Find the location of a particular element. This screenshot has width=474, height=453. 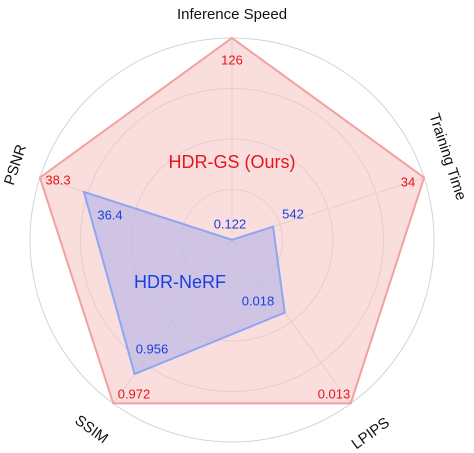

series-name: HDR-NeRF is located at coordinates (180, 282).